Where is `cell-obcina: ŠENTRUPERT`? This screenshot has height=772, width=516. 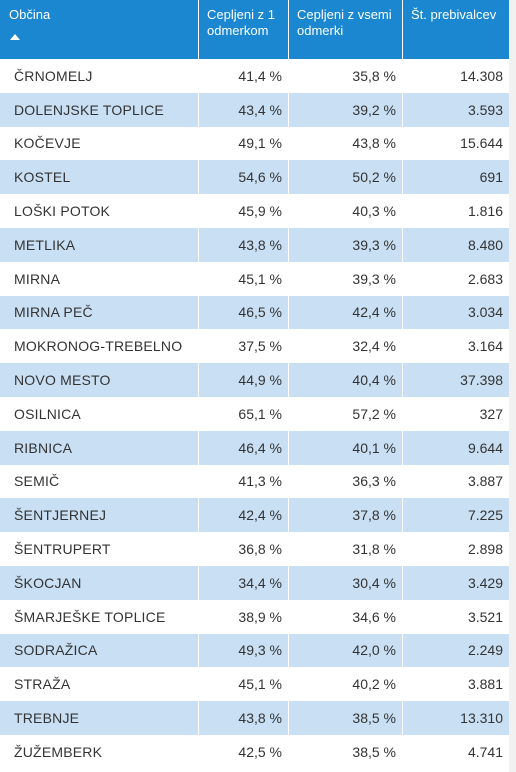 cell-obcina: ŠENTRUPERT is located at coordinates (99, 549).